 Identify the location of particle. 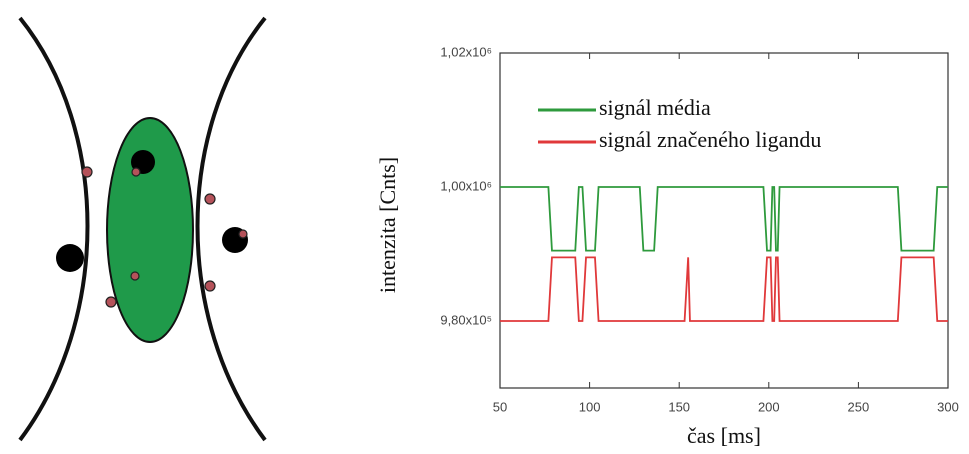
(70, 258).